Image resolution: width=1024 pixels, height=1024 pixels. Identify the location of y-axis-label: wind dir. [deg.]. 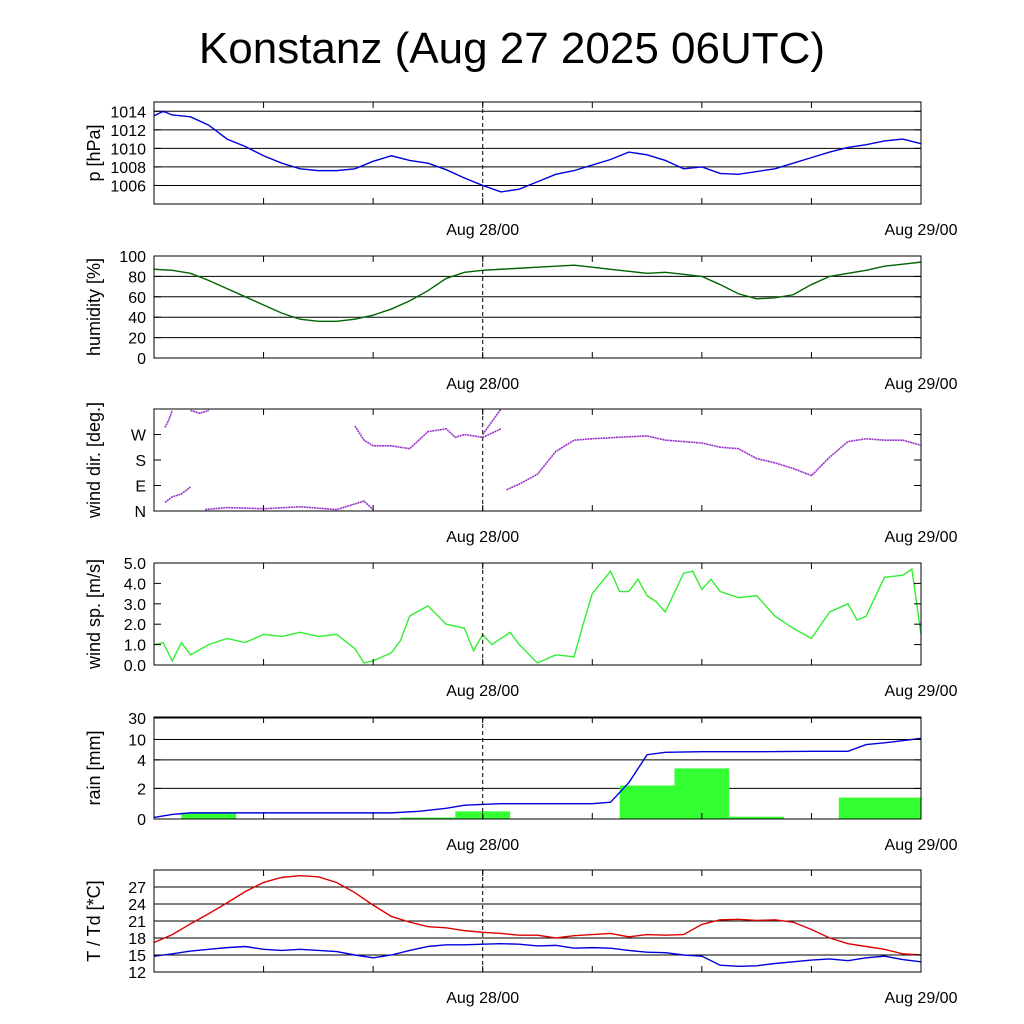
(94, 460).